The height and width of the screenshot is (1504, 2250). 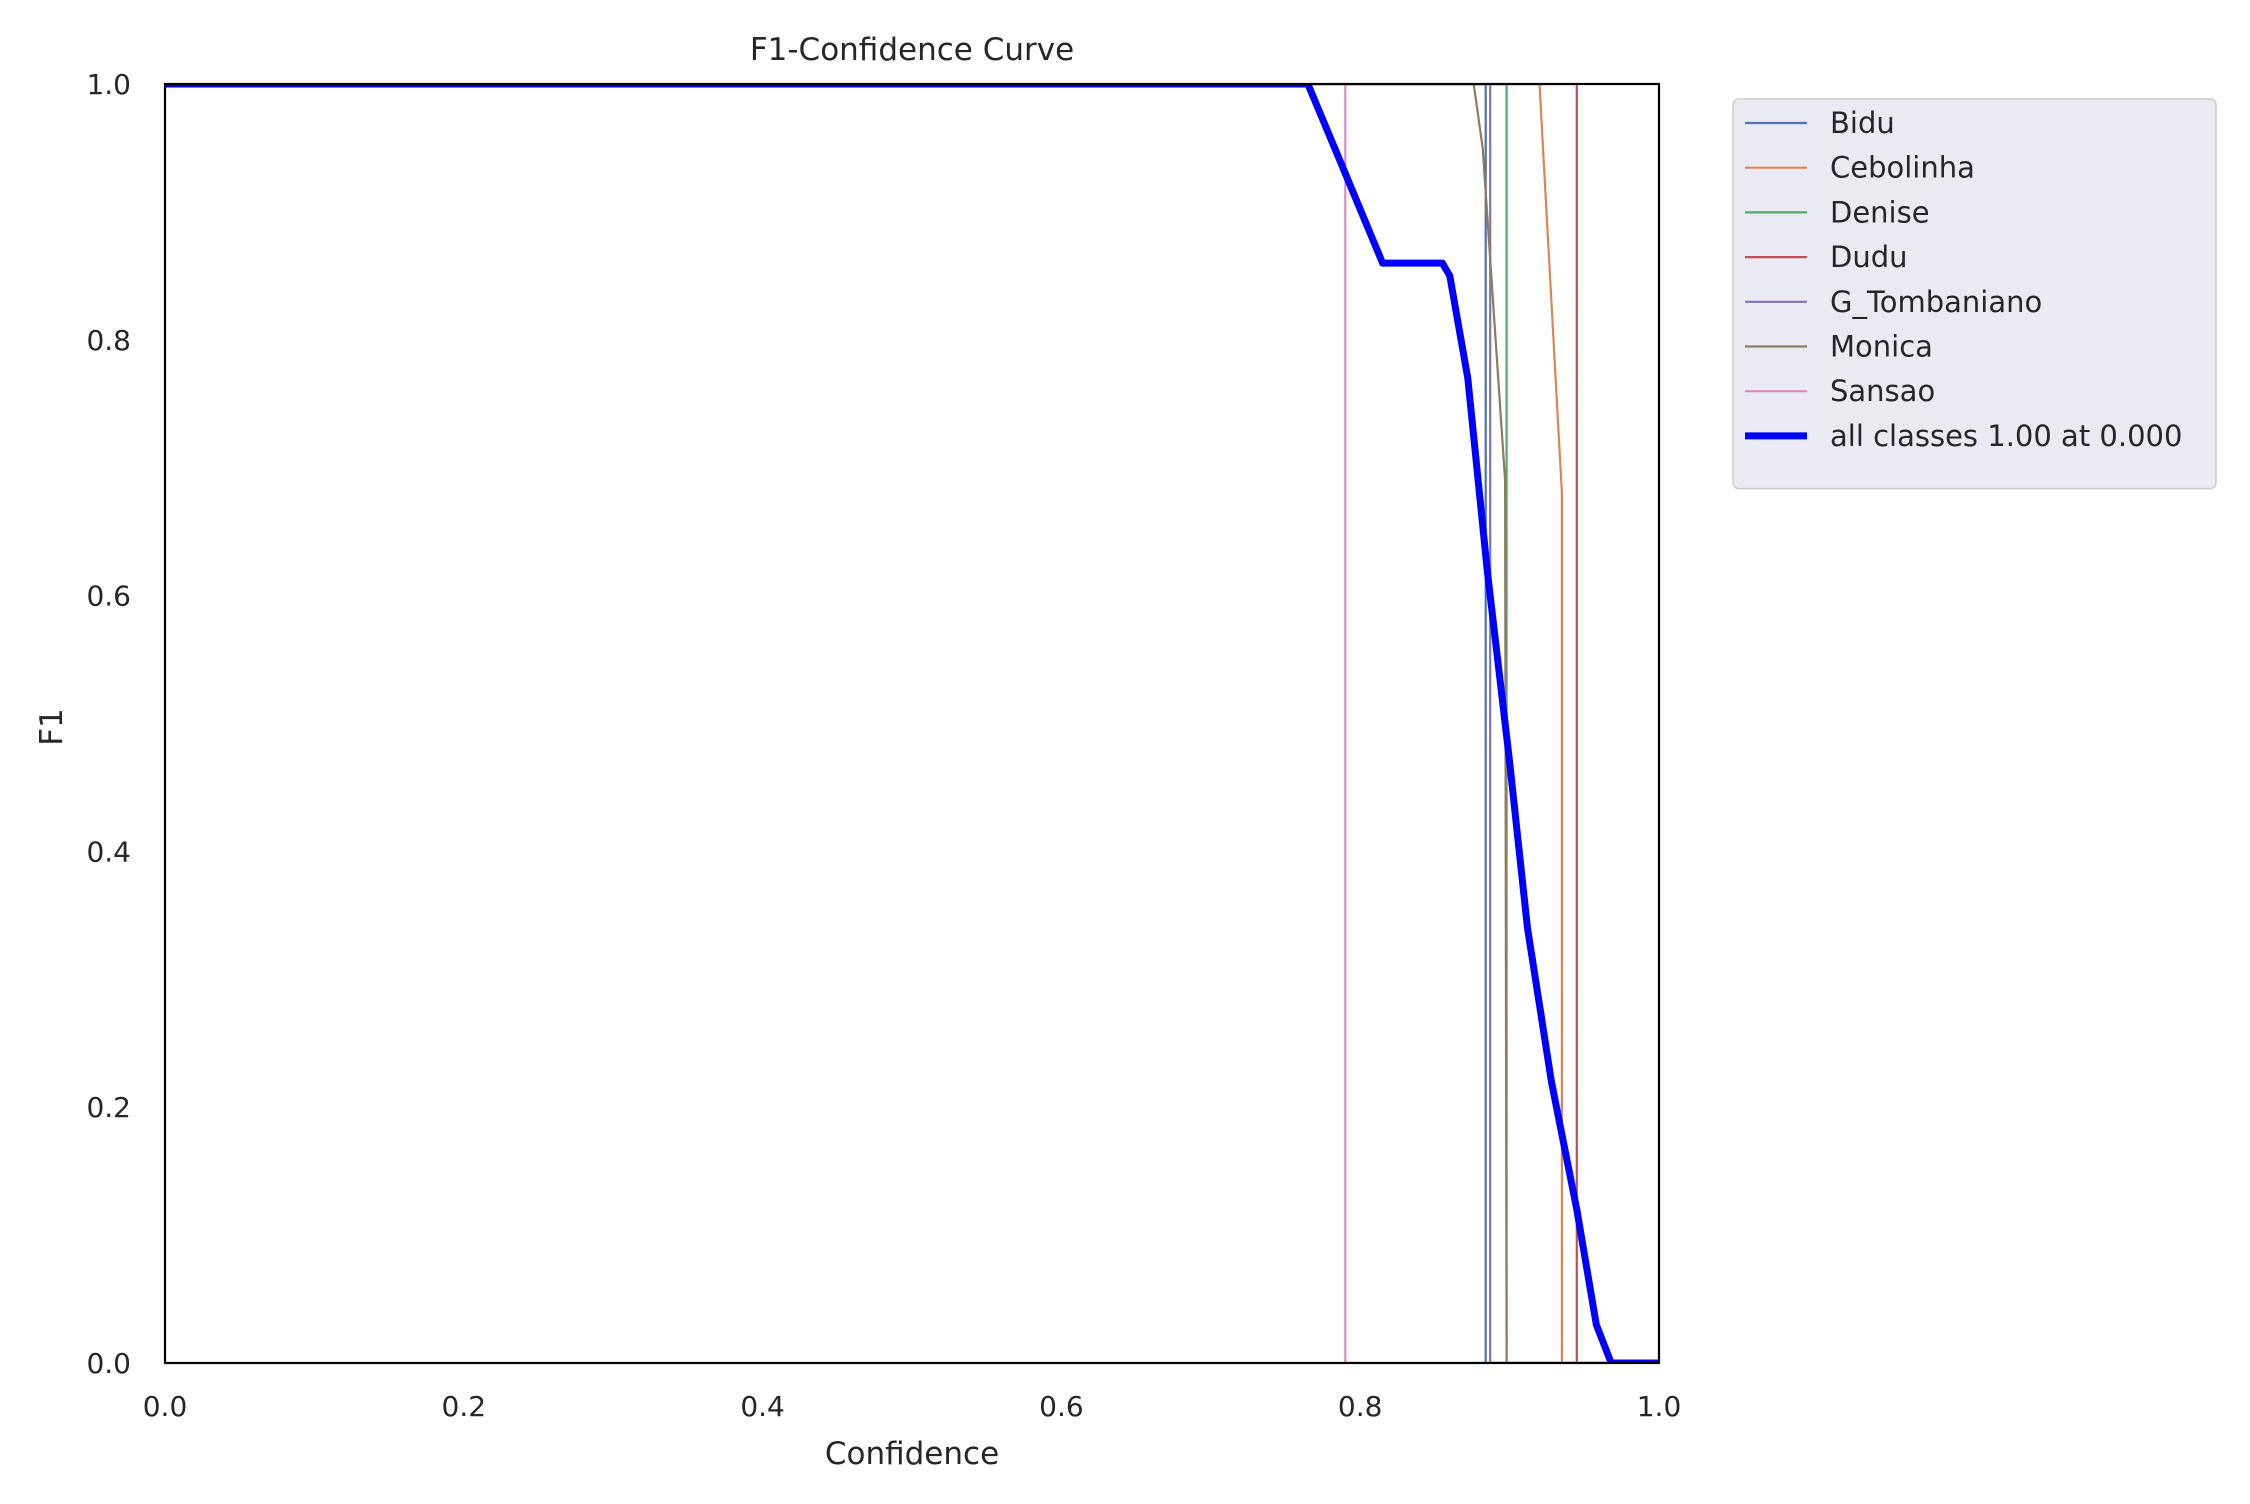 I want to click on legend-label: Denise, so click(x=1880, y=212).